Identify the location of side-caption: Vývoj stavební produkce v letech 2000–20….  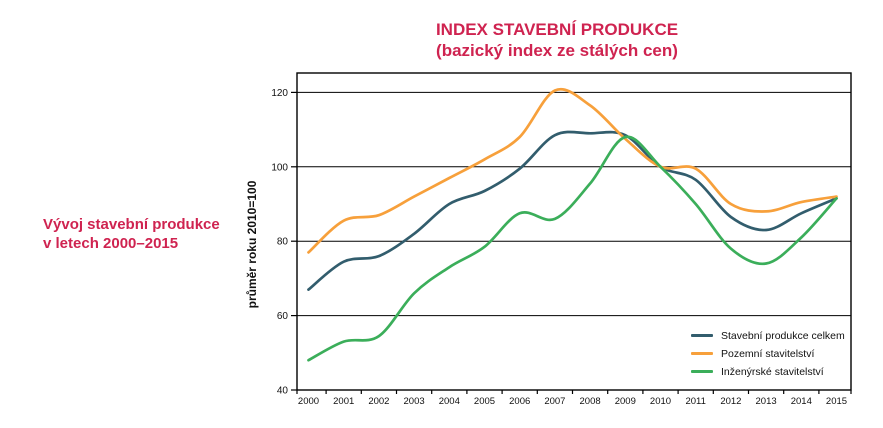
(131, 234).